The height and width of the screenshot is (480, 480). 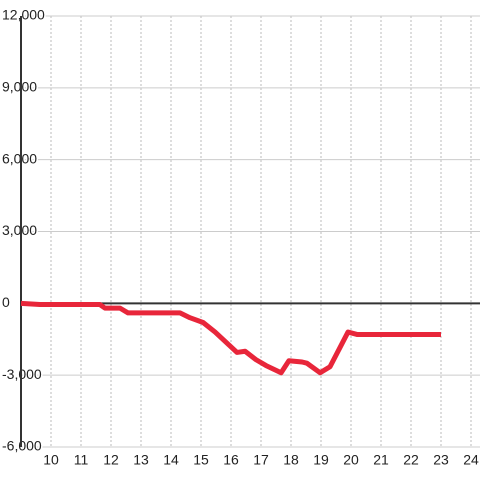 I want to click on x-tick-label: 19, so click(x=321, y=460).